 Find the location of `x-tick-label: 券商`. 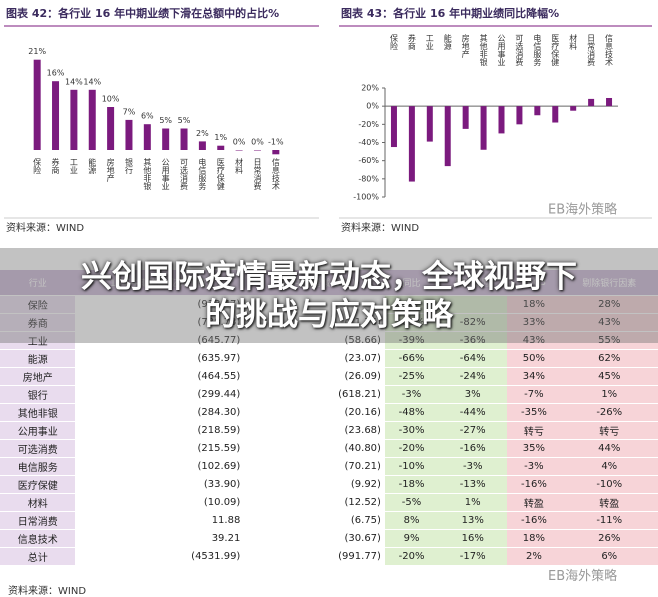

x-tick-label: 券商 is located at coordinates (55, 166).